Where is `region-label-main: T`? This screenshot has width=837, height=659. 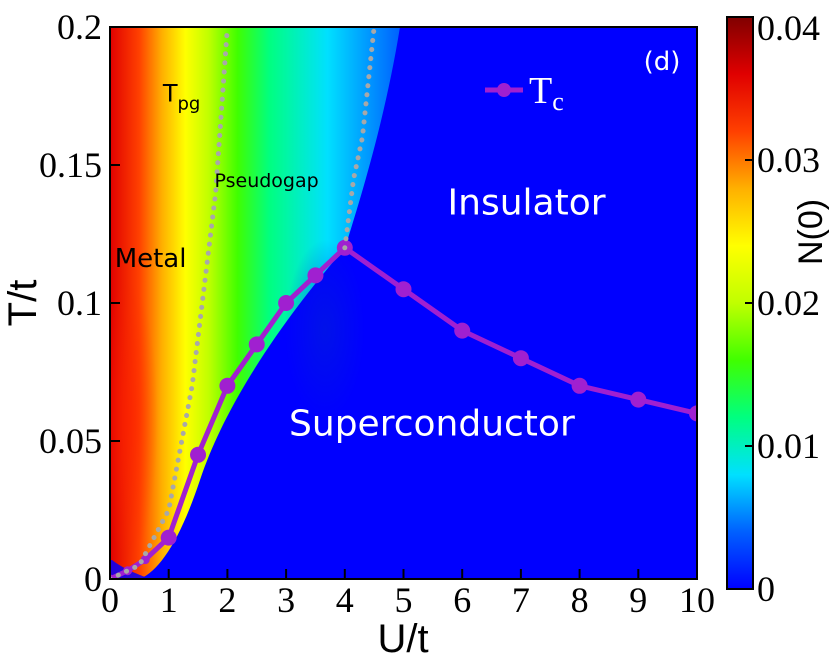
region-label-main: T is located at coordinates (170, 94).